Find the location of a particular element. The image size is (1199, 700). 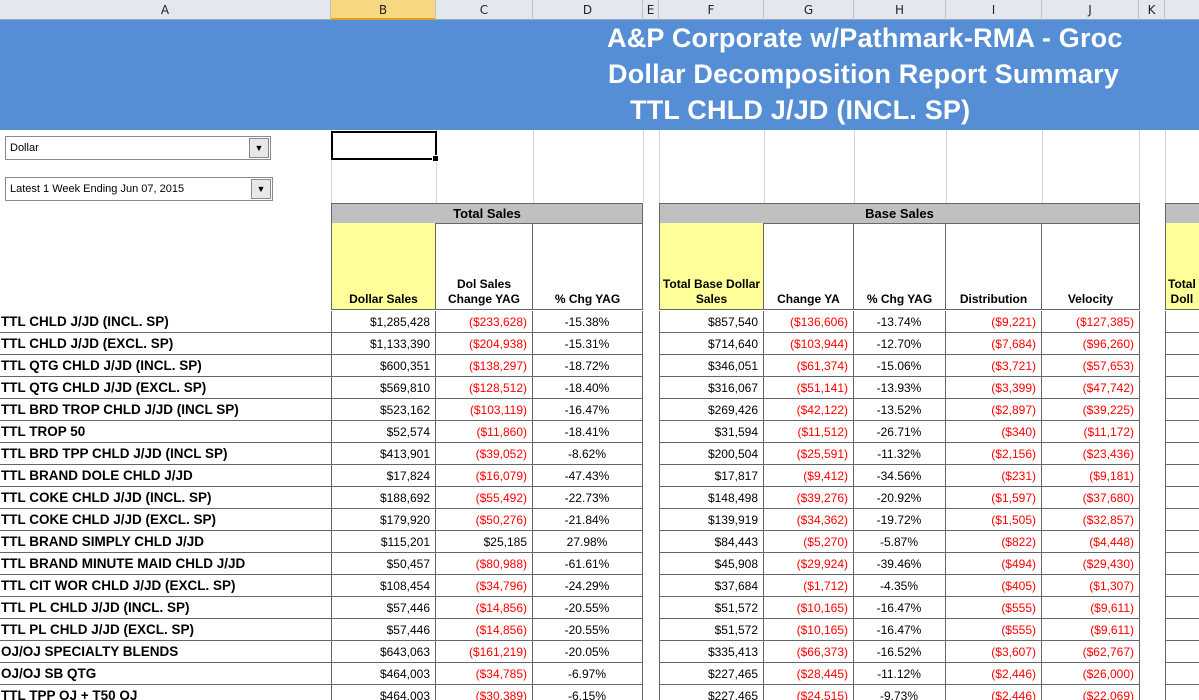

cell-b: $108,454 is located at coordinates (383, 586).